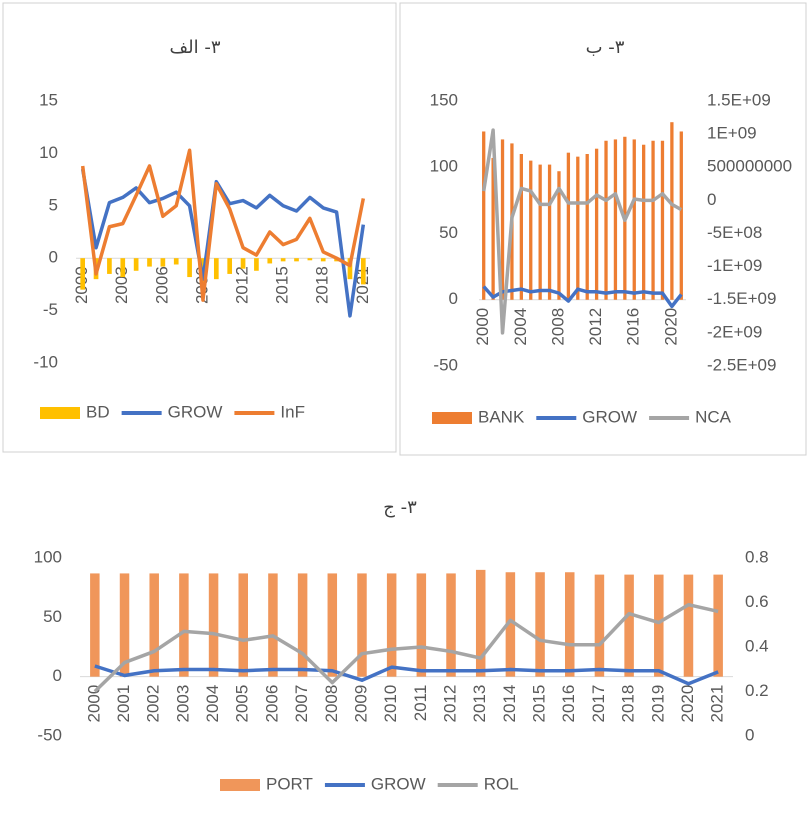  What do you see at coordinates (242, 704) in the screenshot?
I see `x-tick-label: 2005` at bounding box center [242, 704].